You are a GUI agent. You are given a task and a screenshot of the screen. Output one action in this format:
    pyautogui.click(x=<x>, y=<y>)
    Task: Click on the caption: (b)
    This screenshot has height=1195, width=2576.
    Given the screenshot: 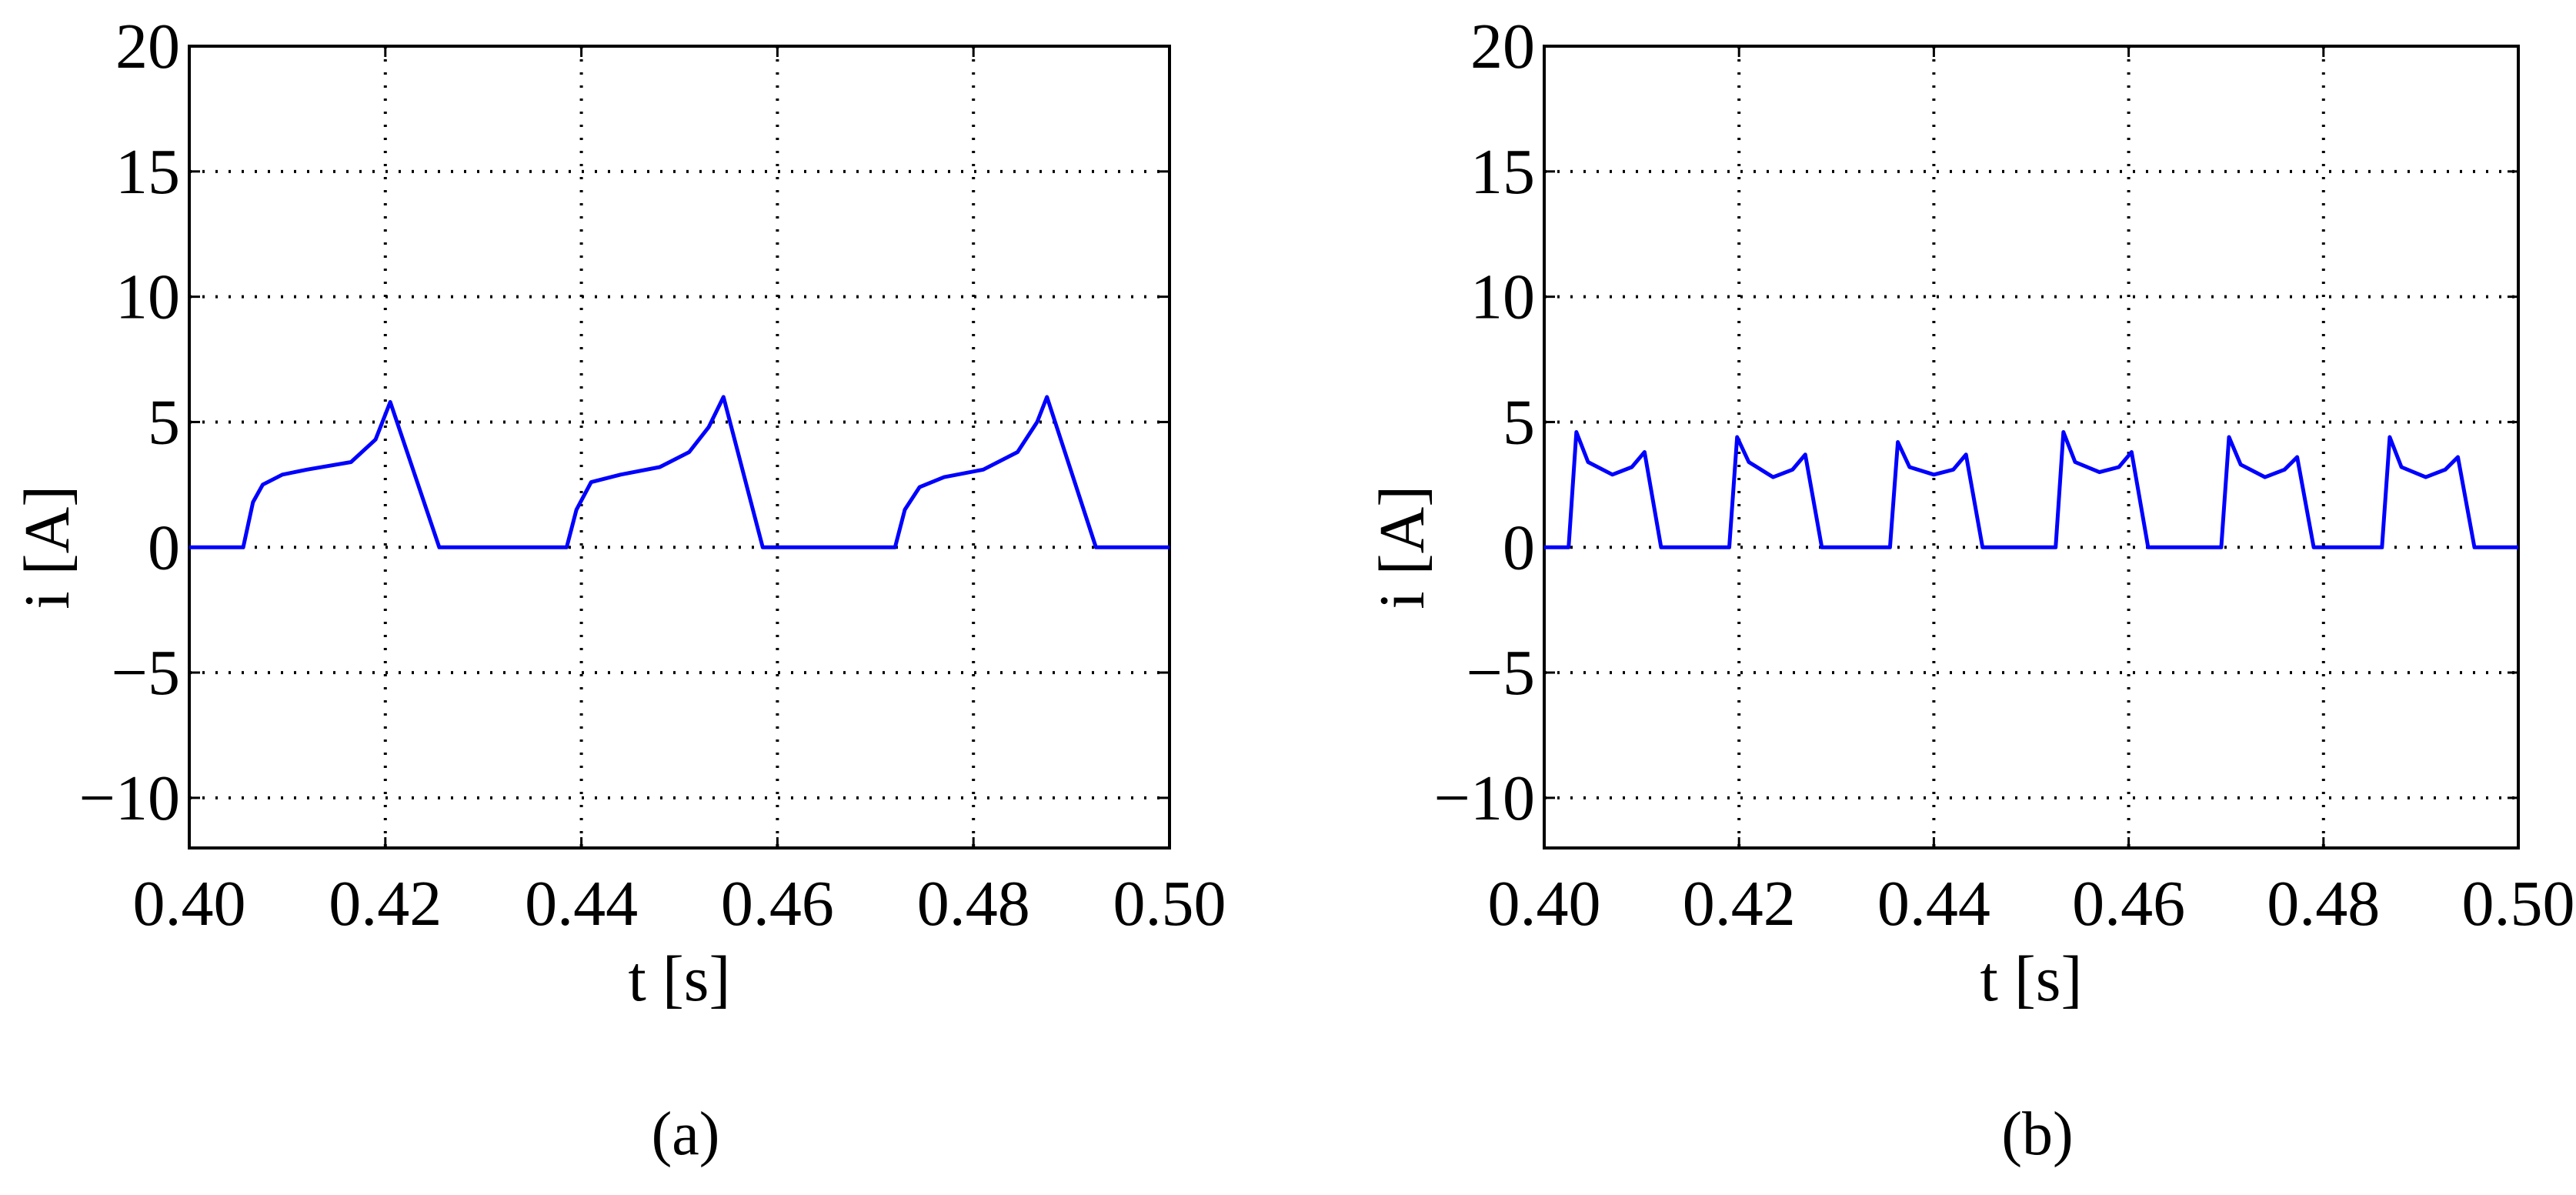 What is the action you would take?
    pyautogui.click(x=2037, y=1134)
    